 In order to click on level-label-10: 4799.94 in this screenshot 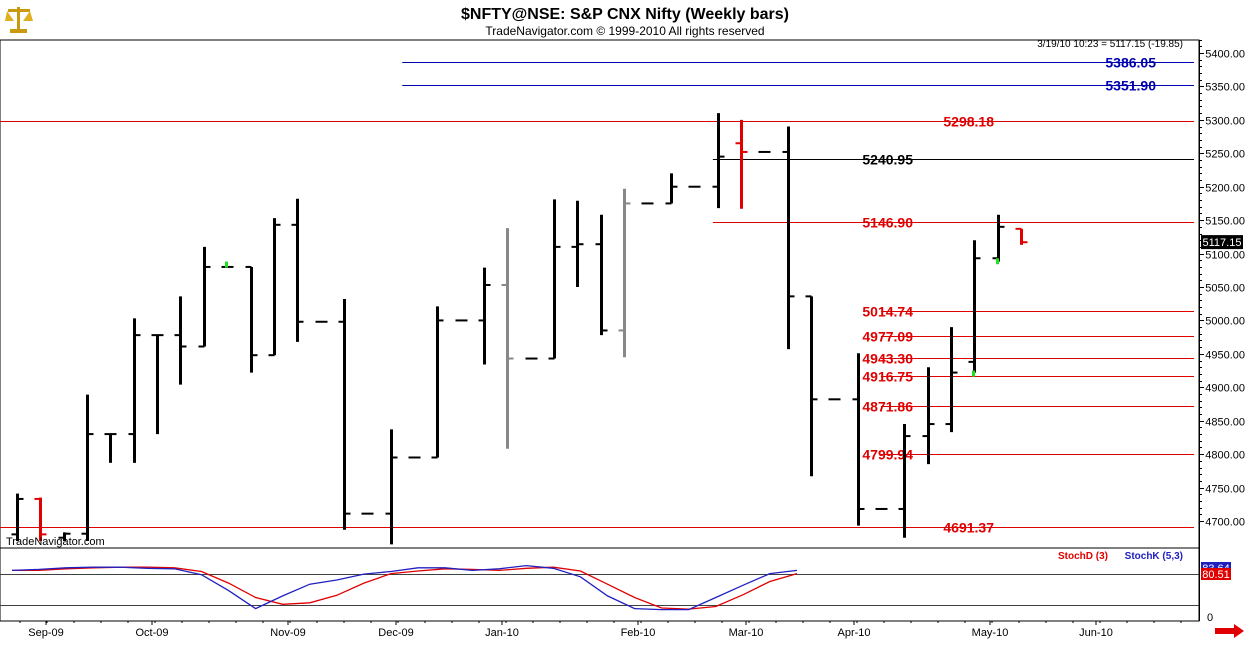, I will do `click(887, 455)`.